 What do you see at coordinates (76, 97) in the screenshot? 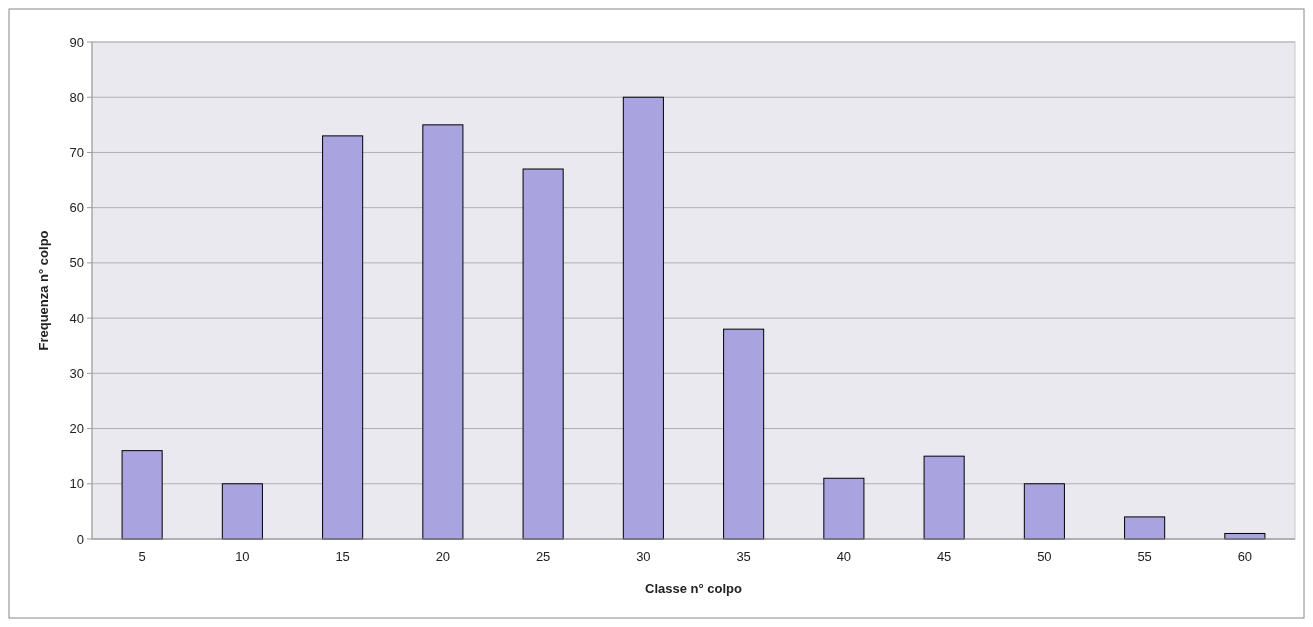
I see `y-tick-label: 80` at bounding box center [76, 97].